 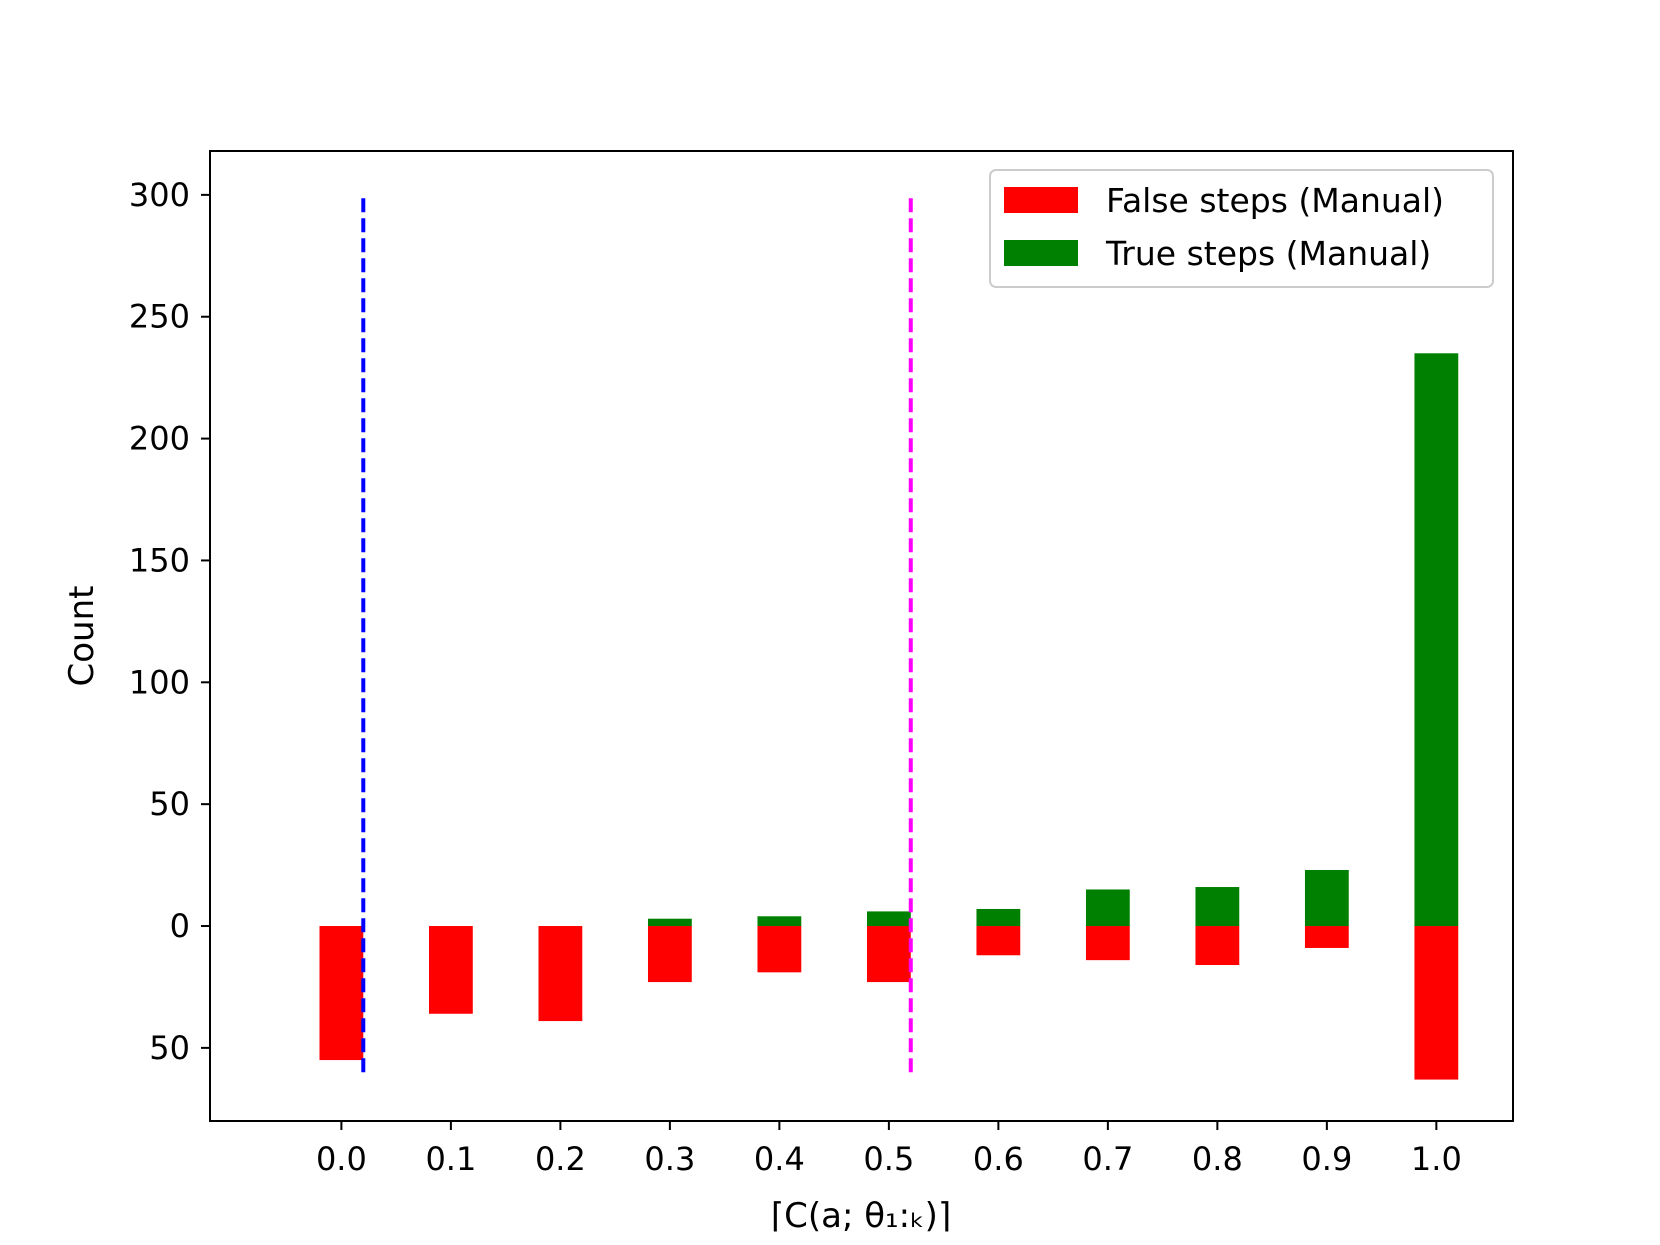 What do you see at coordinates (1268, 253) in the screenshot?
I see `legend-label-true-steps: True steps (Manual)` at bounding box center [1268, 253].